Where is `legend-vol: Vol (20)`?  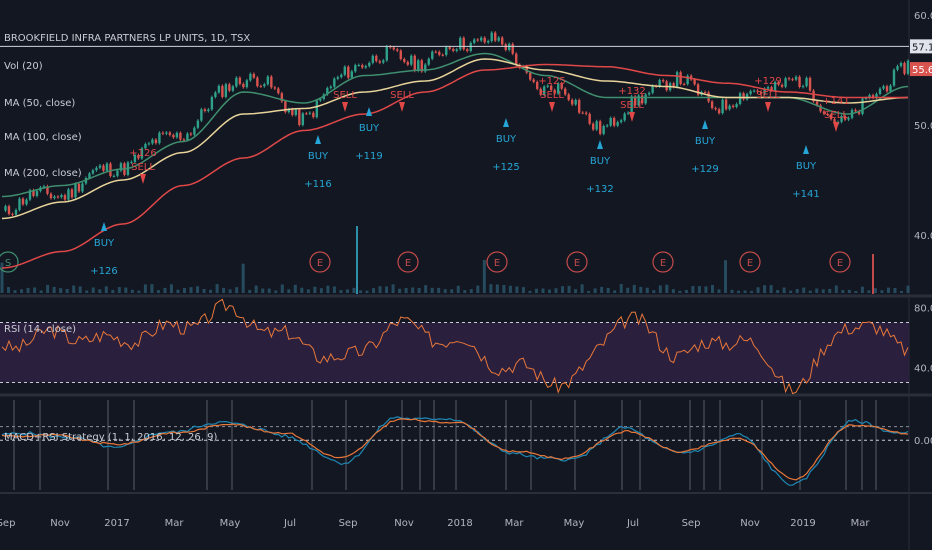 legend-vol: Vol (20) is located at coordinates (23, 66).